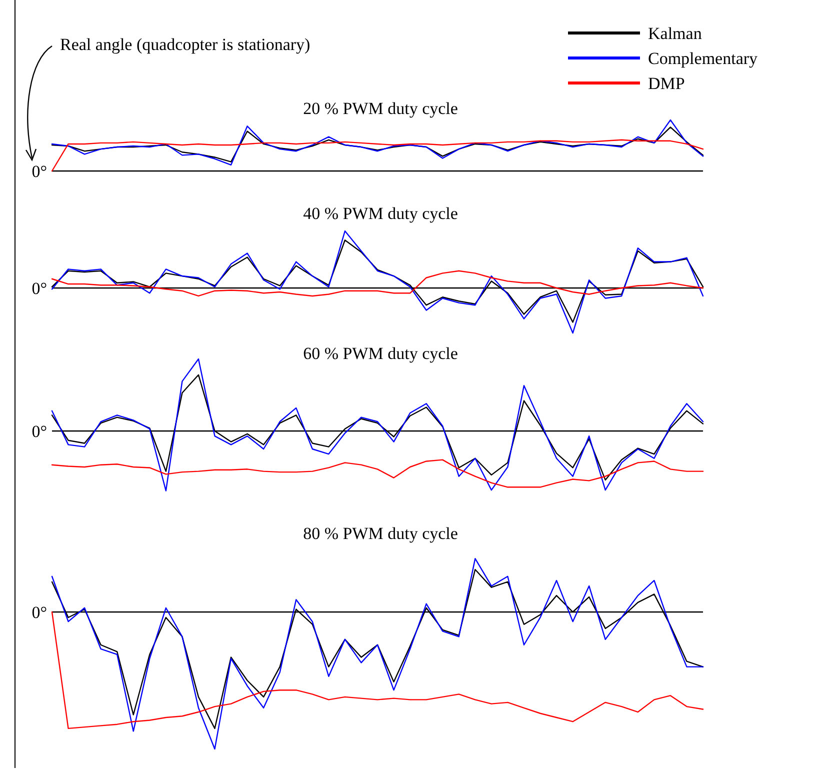 This screenshot has width=818, height=776. I want to click on legend-label: DMP, so click(666, 83).